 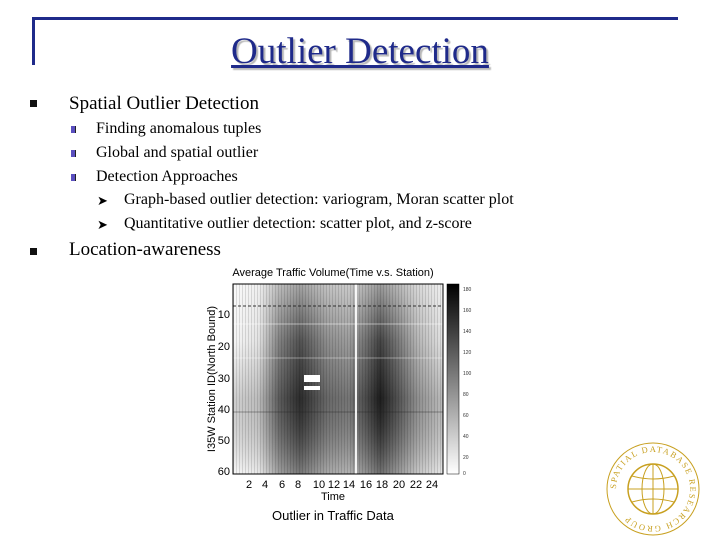 What do you see at coordinates (366, 485) in the screenshot?
I see `x-tick-label: 16` at bounding box center [366, 485].